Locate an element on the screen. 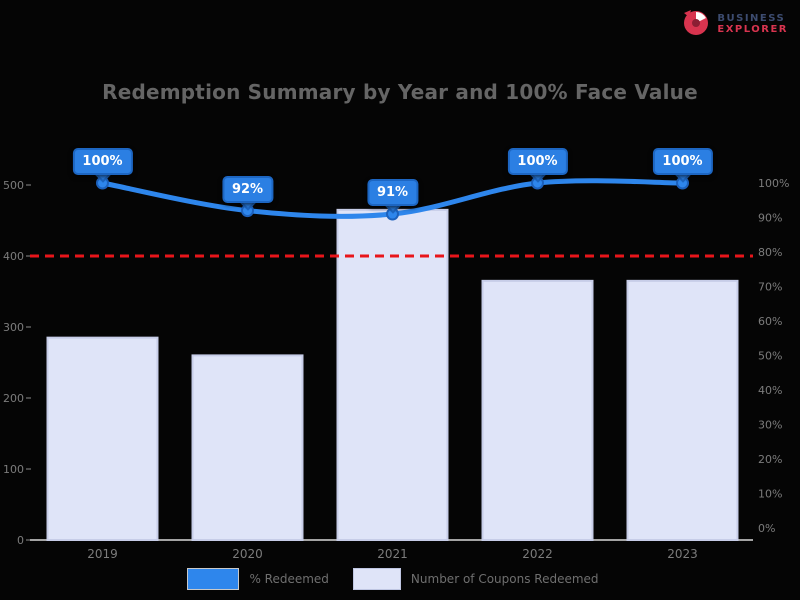 The height and width of the screenshot is (600, 800). right-axis-tick-label: 20% is located at coordinates (770, 459).